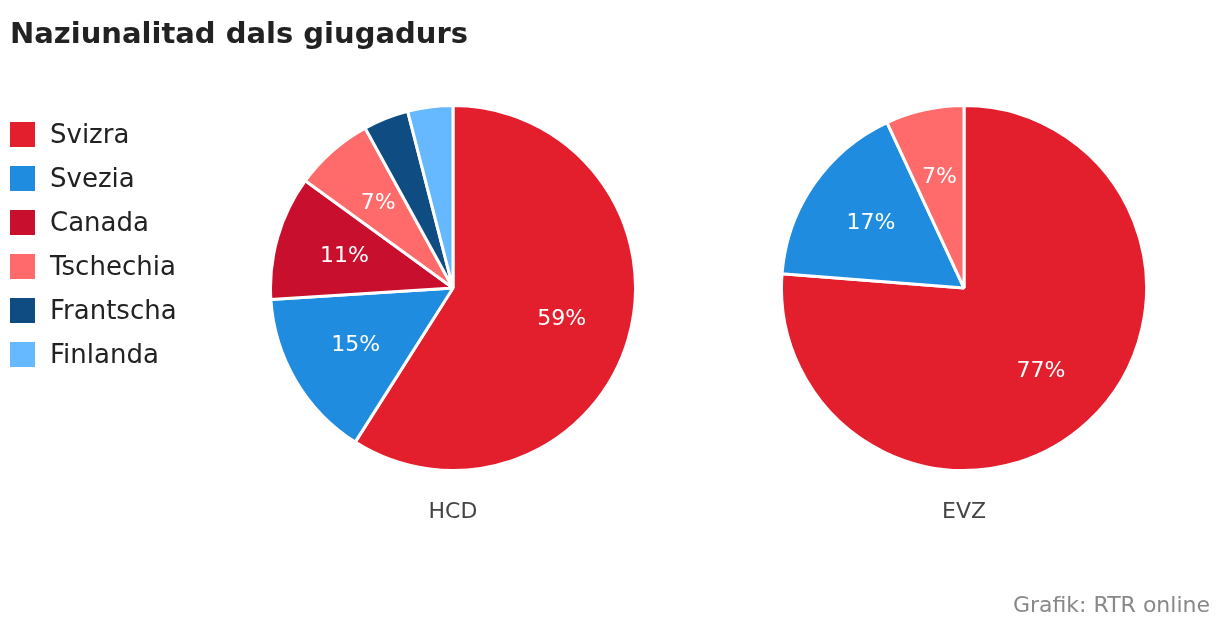 The height and width of the screenshot is (638, 1220). Describe the element at coordinates (1041, 369) in the screenshot. I see `data-label: 77%` at that location.